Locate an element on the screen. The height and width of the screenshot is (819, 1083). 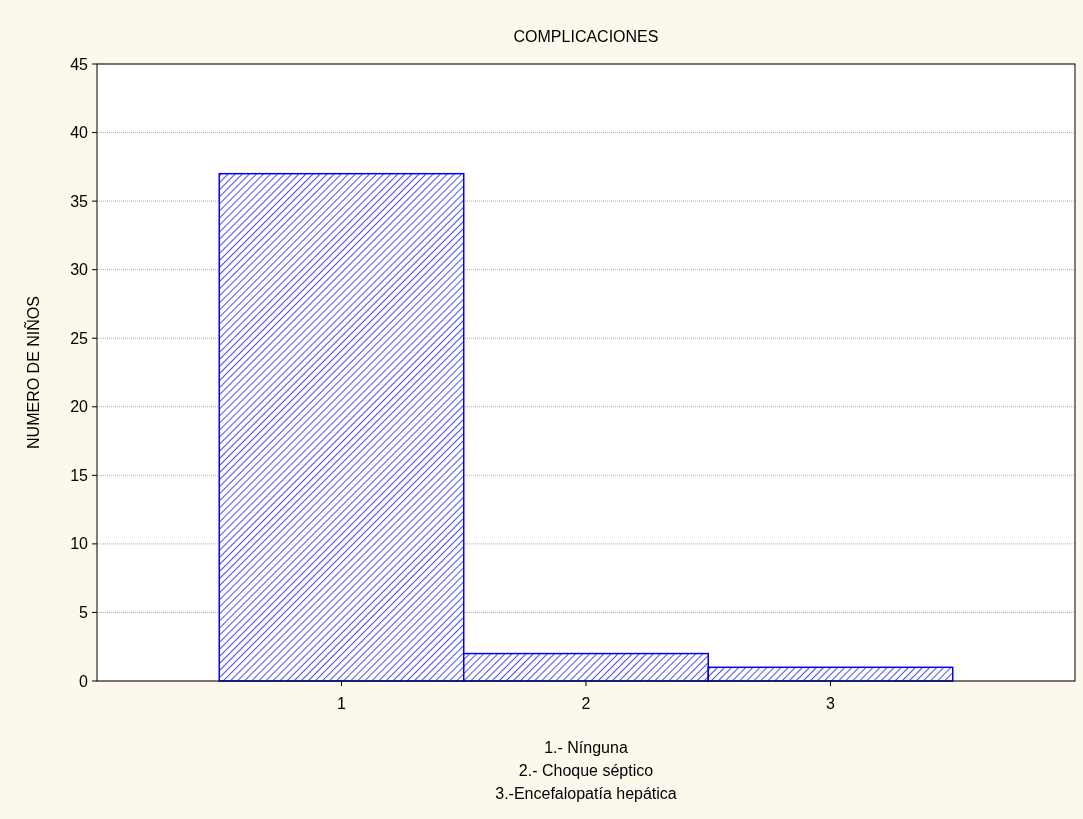
x-axis-title: 1.- Nínguna 2.- Choque séptico 3.-Encefalopatía hepática is located at coordinates (586, 770).